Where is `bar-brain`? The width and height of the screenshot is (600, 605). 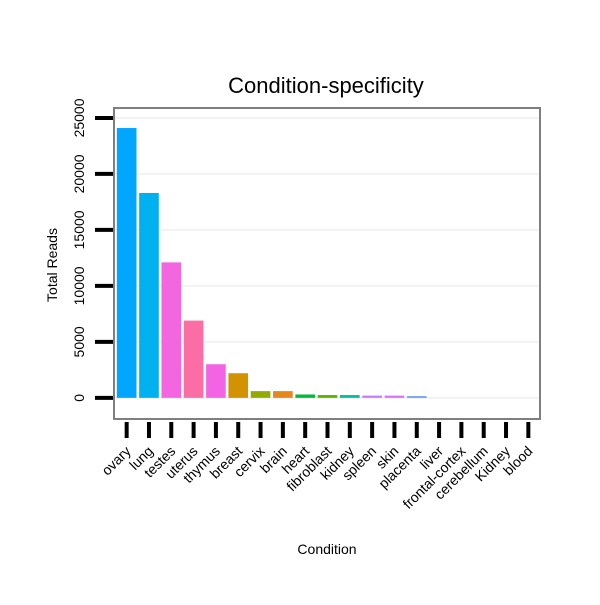
bar-brain is located at coordinates (283, 394).